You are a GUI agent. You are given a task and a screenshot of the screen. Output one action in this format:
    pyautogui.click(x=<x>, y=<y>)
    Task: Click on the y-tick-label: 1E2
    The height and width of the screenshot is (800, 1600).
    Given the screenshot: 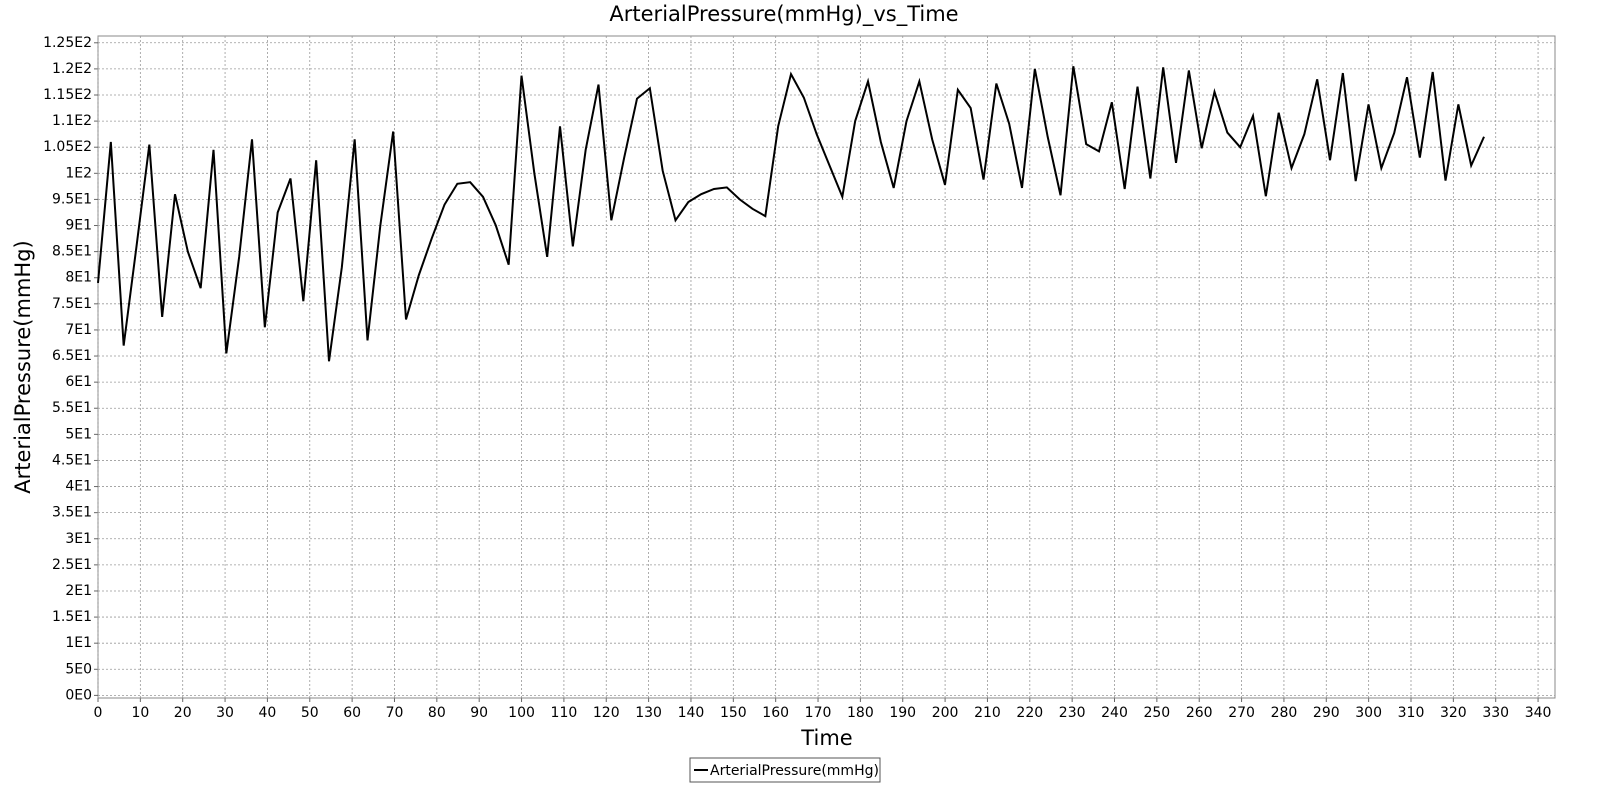 What is the action you would take?
    pyautogui.click(x=78, y=173)
    